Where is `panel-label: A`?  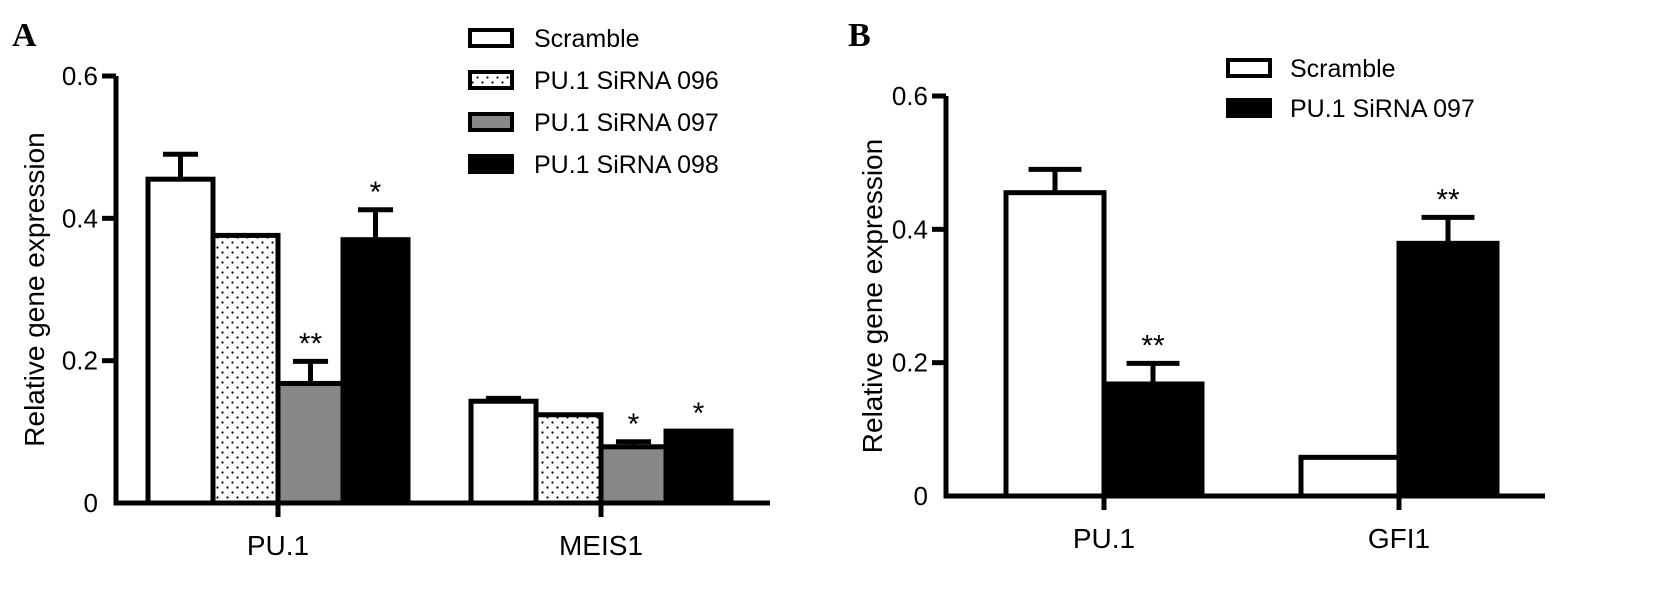
panel-label: A is located at coordinates (24, 35).